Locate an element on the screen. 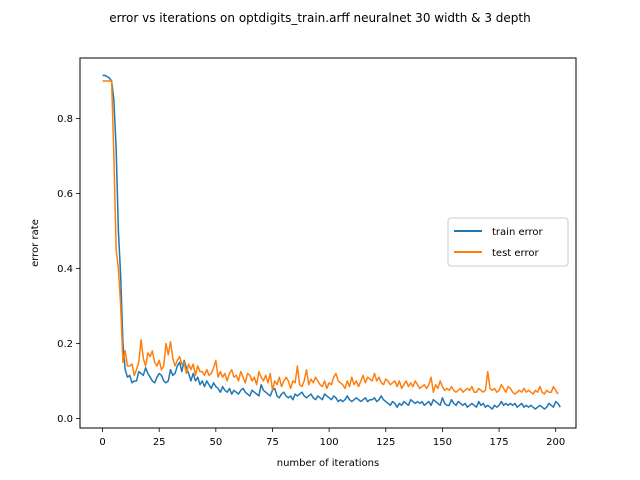 The image size is (640, 480). x-tick-label: 200 is located at coordinates (555, 442).